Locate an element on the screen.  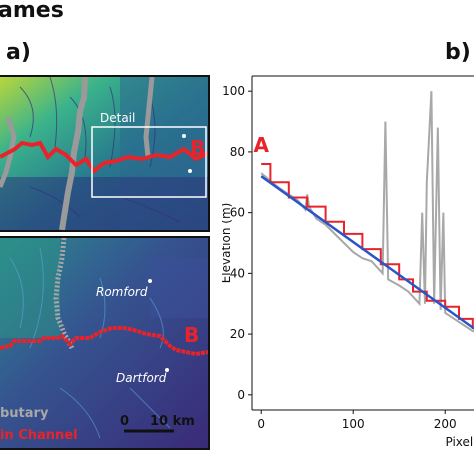
y-tick-label: 0 is located at coordinates (241, 395).